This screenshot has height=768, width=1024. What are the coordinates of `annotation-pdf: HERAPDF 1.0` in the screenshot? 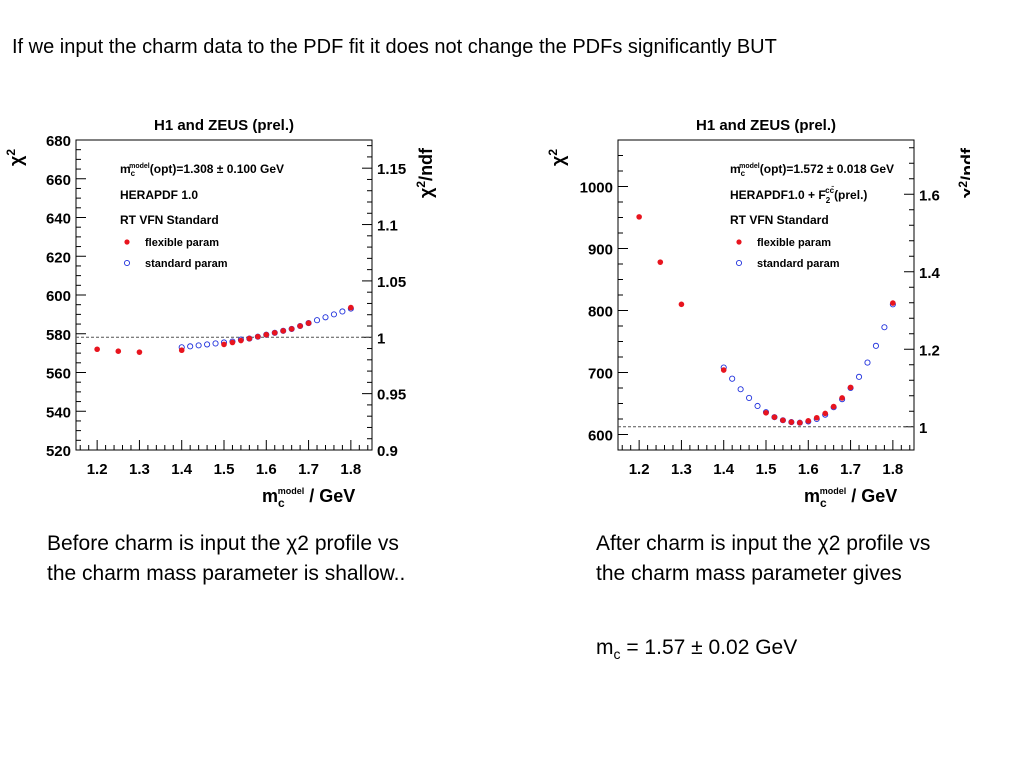 It's located at (159, 195).